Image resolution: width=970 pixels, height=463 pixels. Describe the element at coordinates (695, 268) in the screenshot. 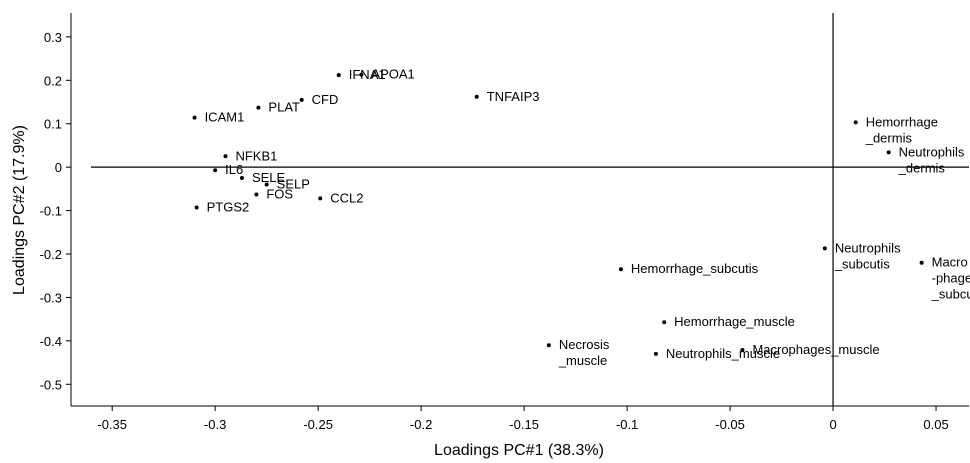

I see `point-label: Hemorrhage_subcutis` at that location.